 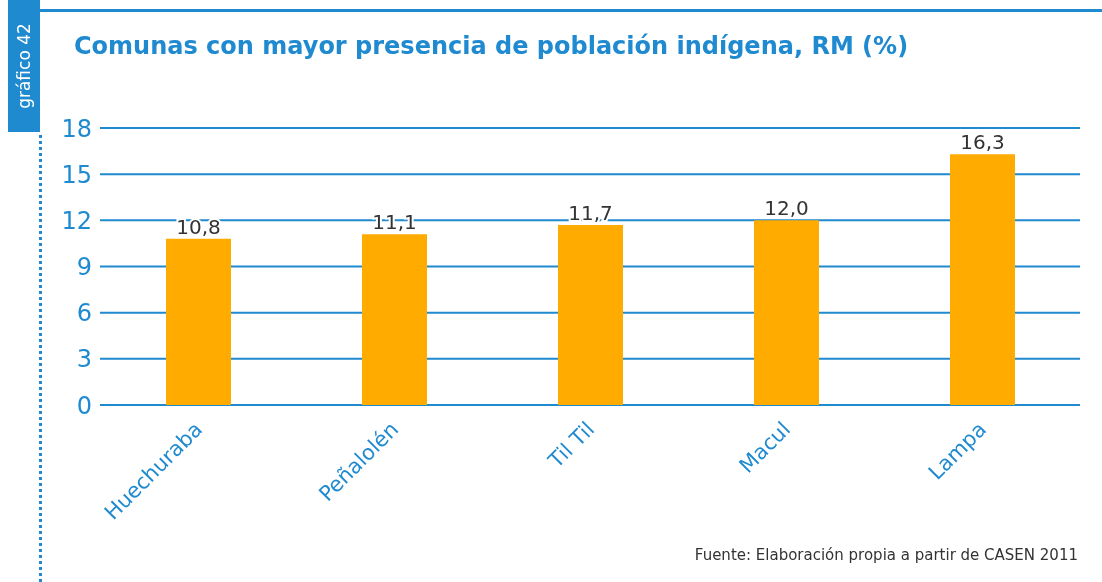 What do you see at coordinates (84, 313) in the screenshot?
I see `y-tick-label: 6` at bounding box center [84, 313].